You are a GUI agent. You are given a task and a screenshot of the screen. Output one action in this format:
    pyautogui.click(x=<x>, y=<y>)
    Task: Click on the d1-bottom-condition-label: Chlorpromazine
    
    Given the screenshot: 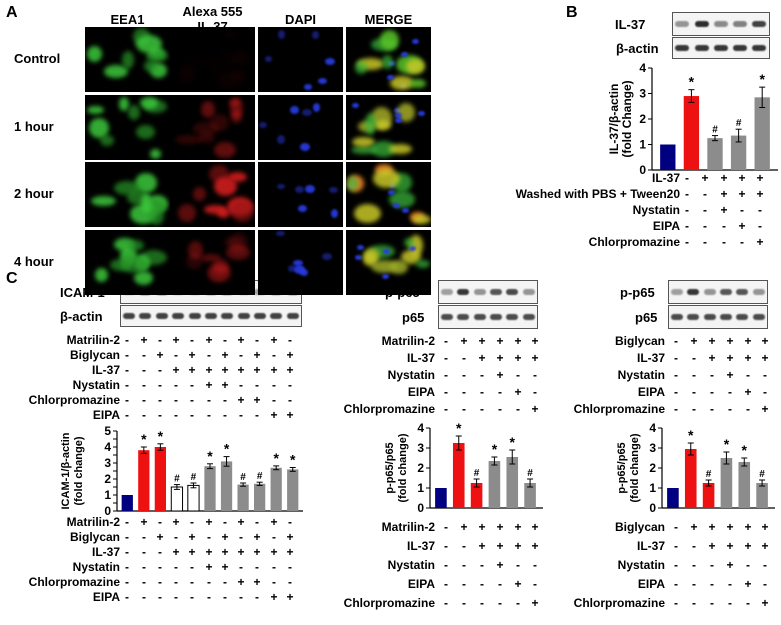 What is the action you would take?
    pyautogui.click(x=389, y=603)
    